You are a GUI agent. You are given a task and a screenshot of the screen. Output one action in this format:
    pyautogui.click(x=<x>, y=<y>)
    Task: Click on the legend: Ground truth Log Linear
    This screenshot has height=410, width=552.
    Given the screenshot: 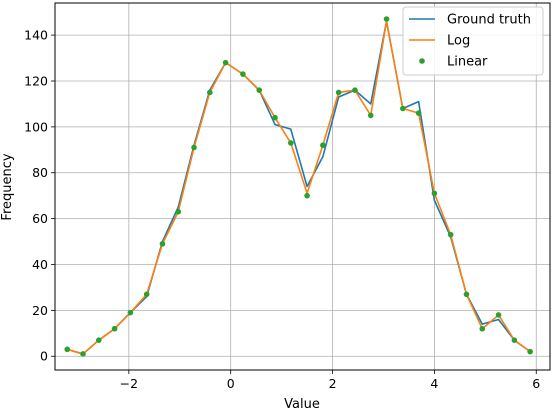 What is the action you would take?
    pyautogui.click(x=473, y=41)
    